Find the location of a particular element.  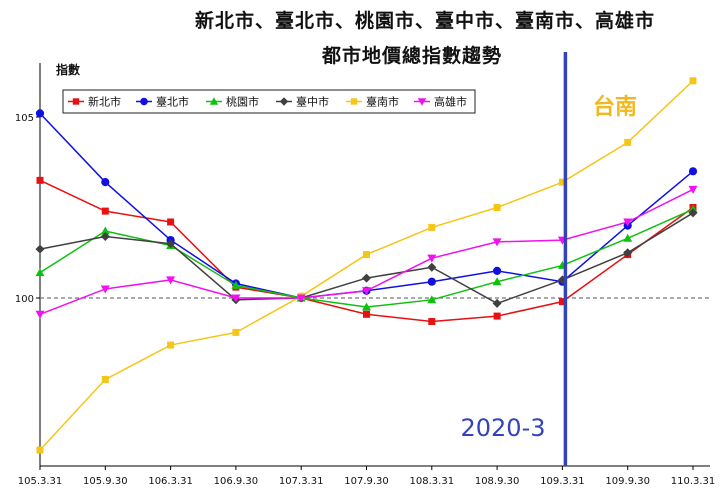

legend-box is located at coordinates (269, 101).